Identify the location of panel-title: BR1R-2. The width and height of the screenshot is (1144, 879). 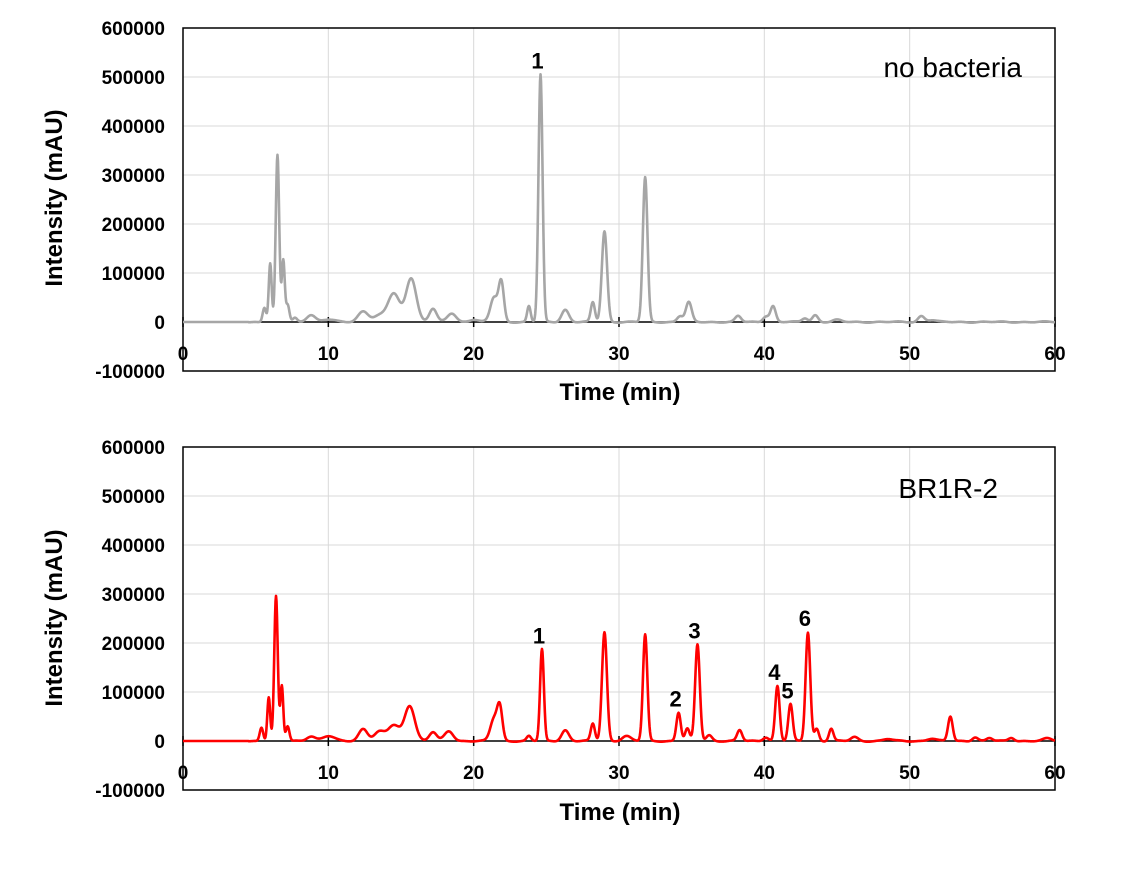
(948, 488).